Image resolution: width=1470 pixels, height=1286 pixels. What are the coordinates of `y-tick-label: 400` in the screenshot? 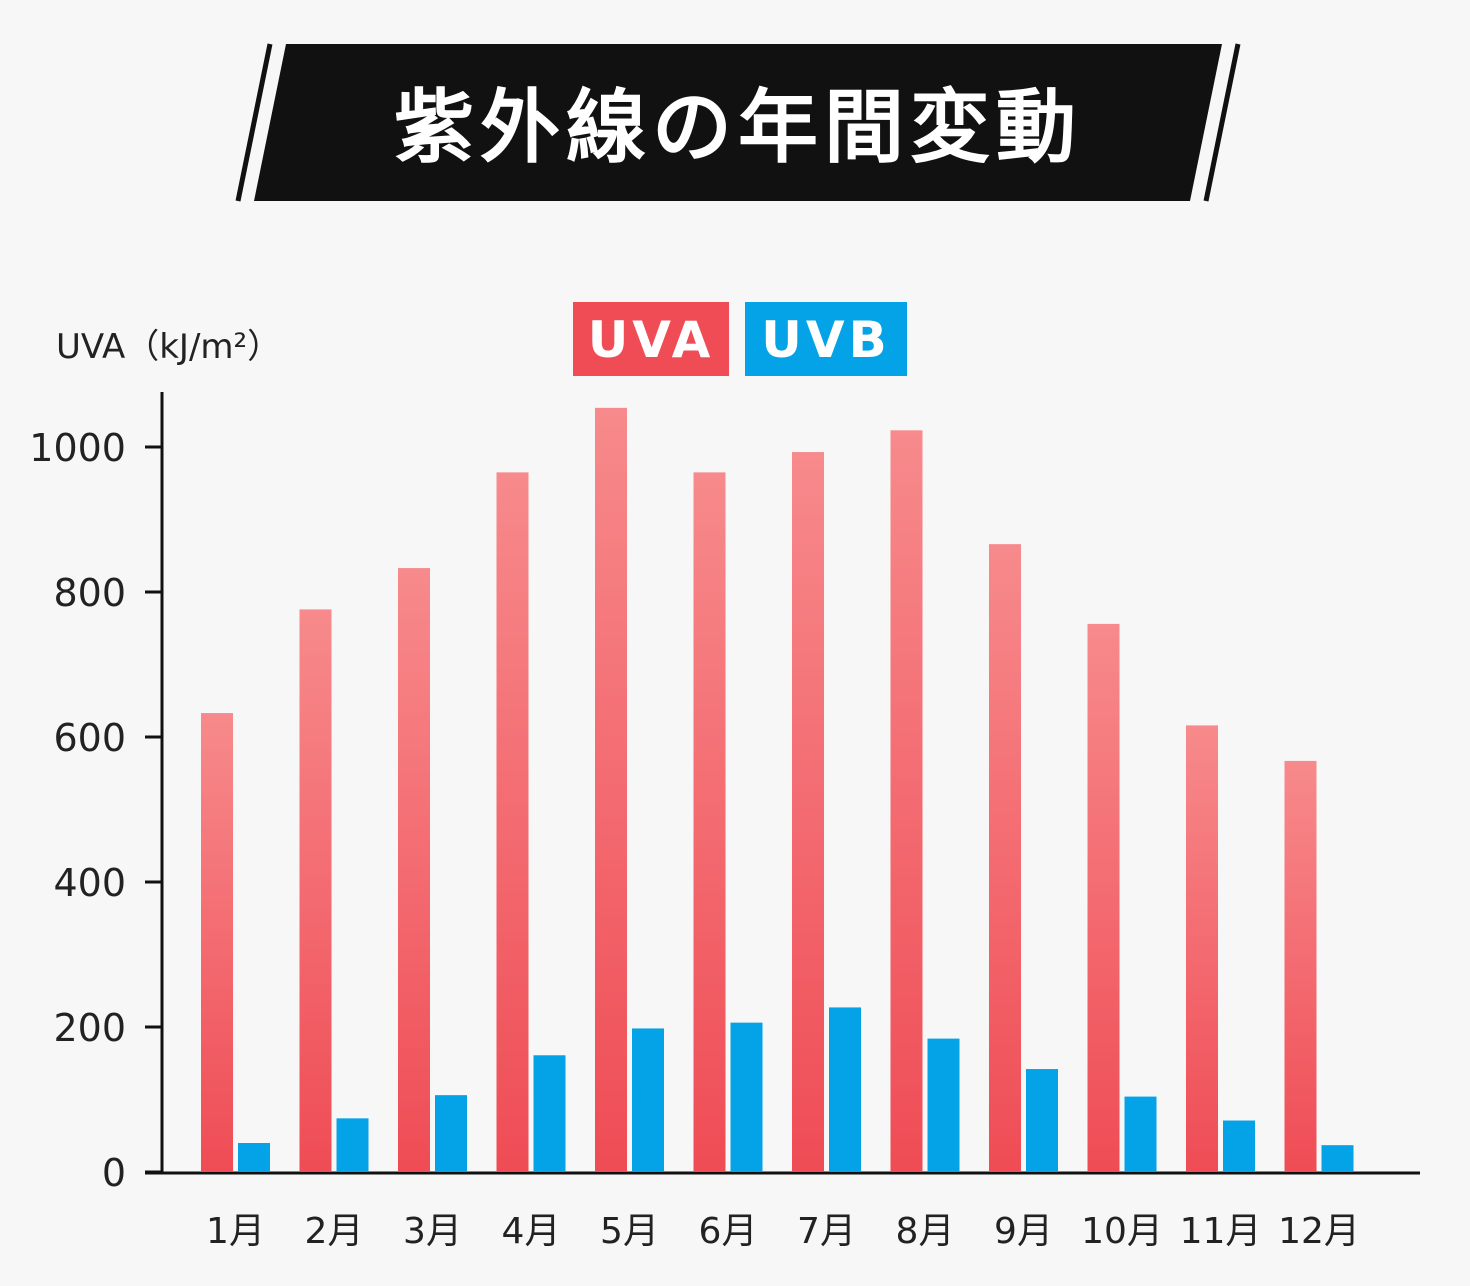 It's located at (89, 883).